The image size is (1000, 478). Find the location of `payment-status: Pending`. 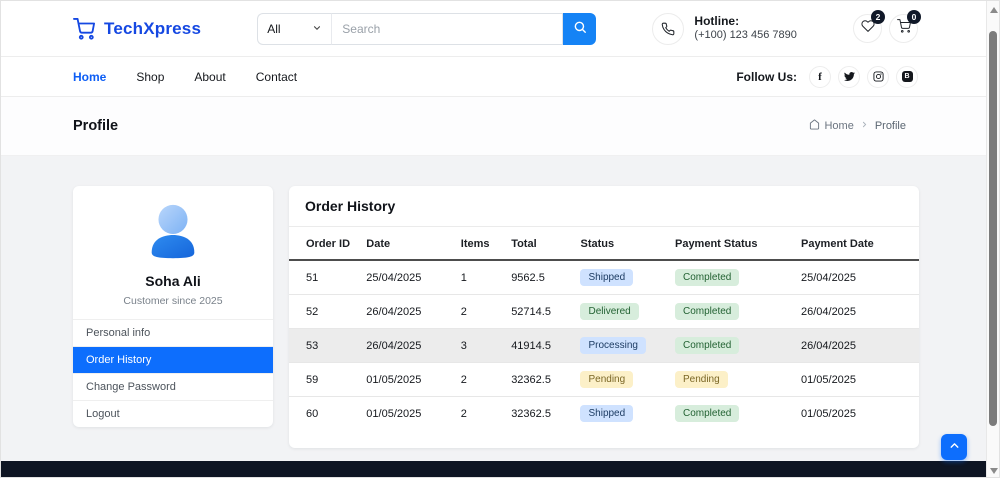

payment-status: Pending is located at coordinates (729, 379).